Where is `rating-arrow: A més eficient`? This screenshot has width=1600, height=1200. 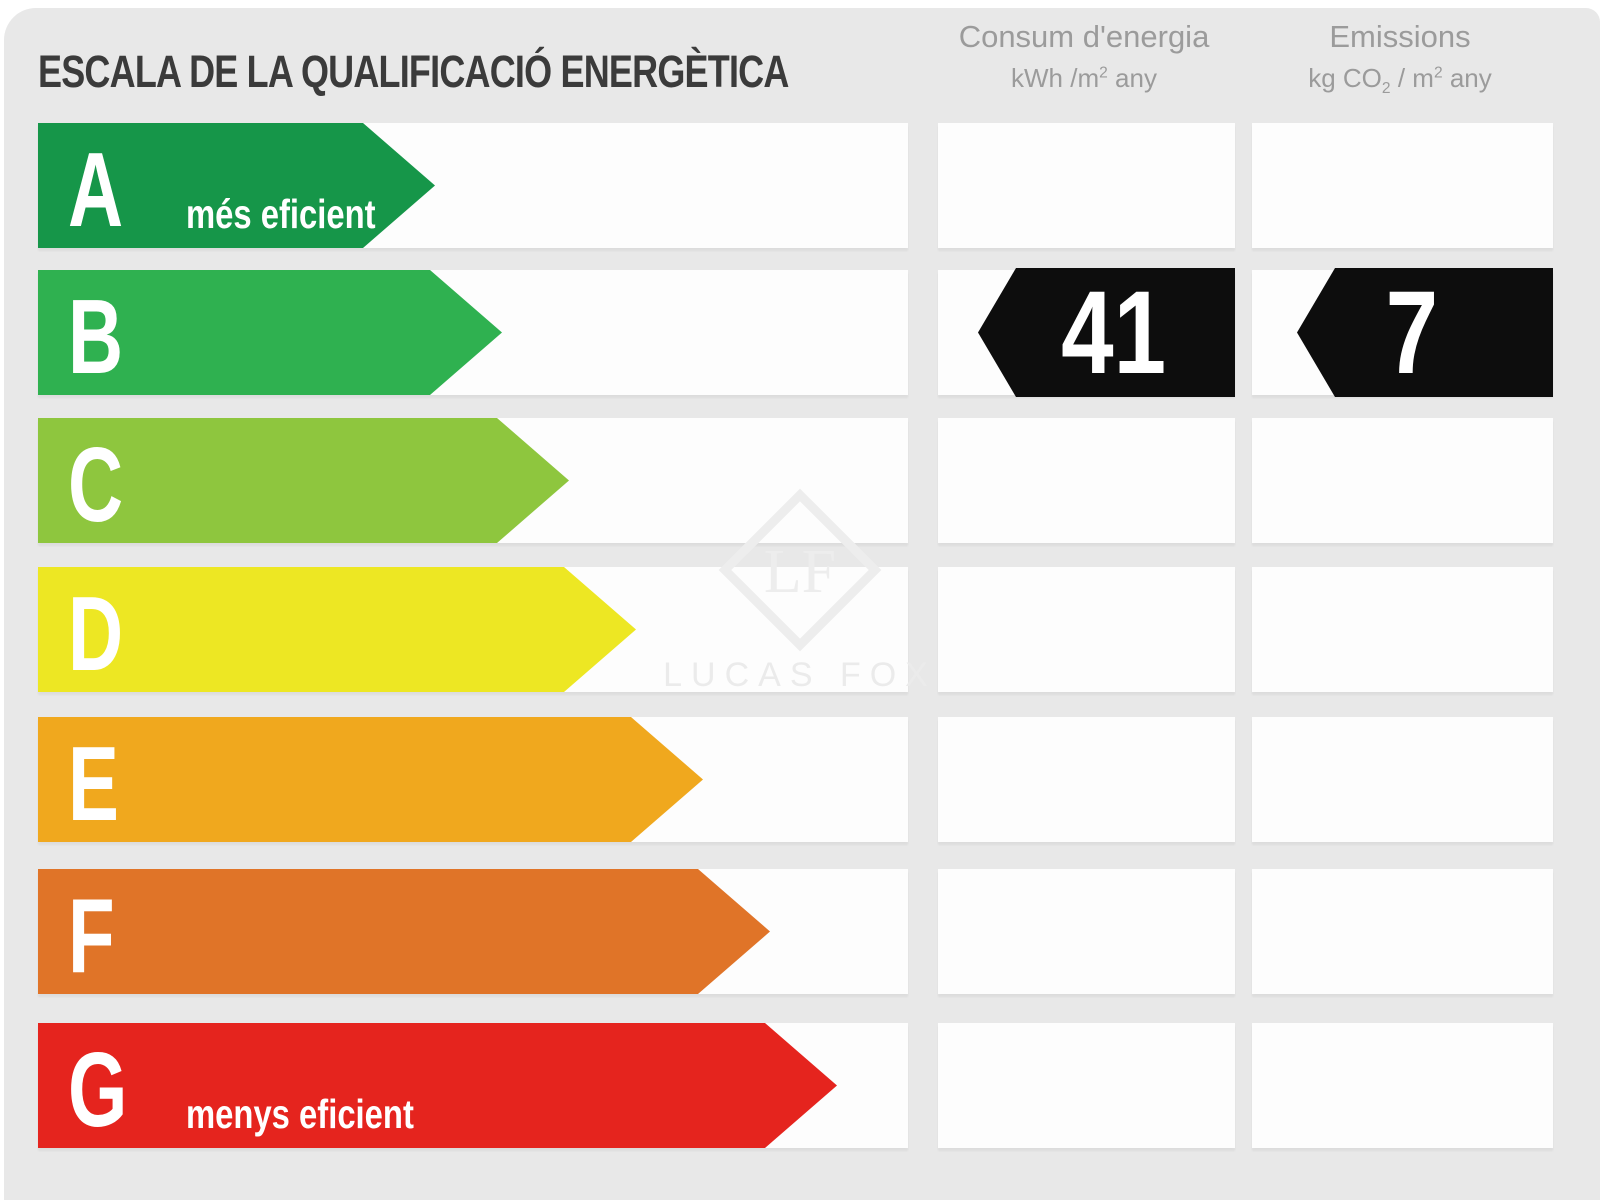
rating-arrow: A més eficient is located at coordinates (236, 185).